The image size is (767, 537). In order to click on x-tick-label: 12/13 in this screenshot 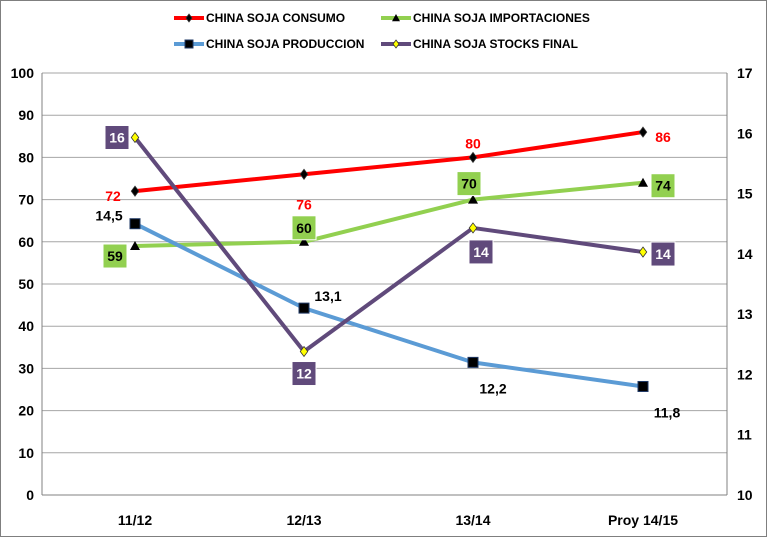, I will do `click(303, 520)`.